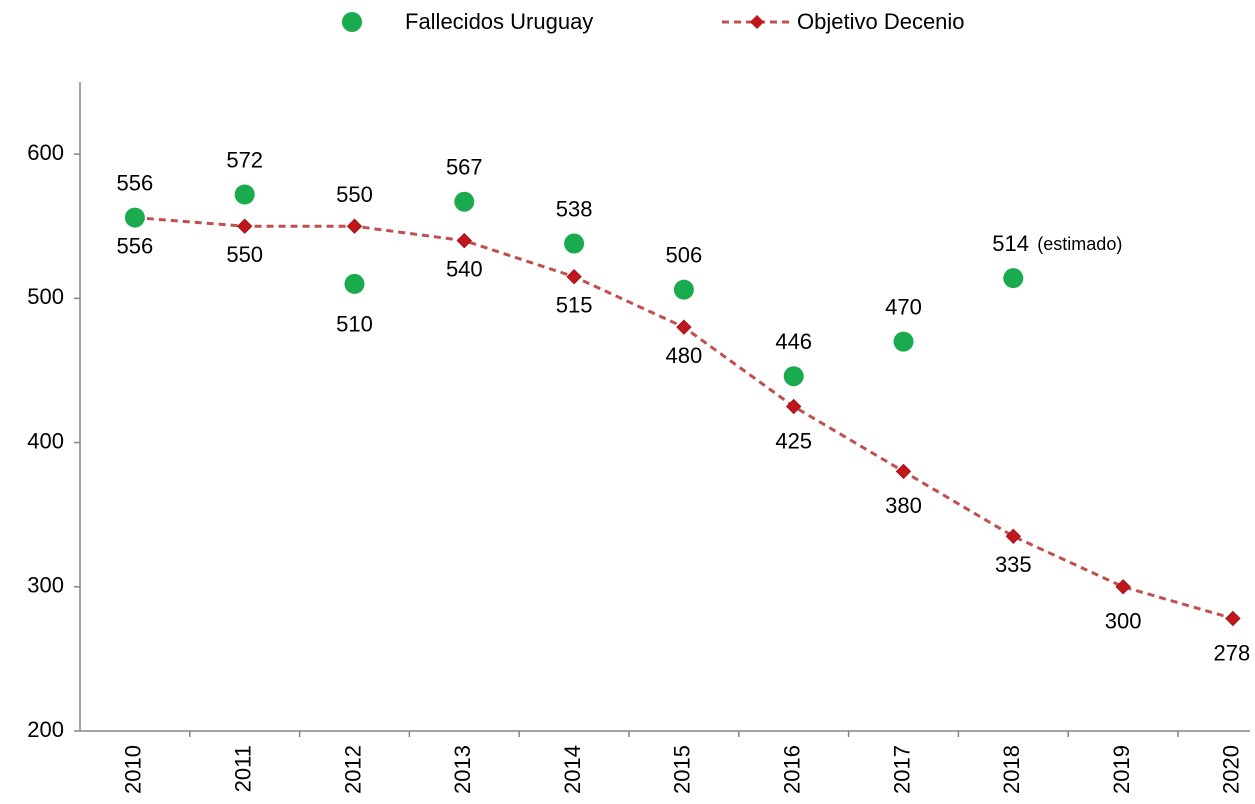  I want to click on annotation: (estimado), so click(1079, 244).